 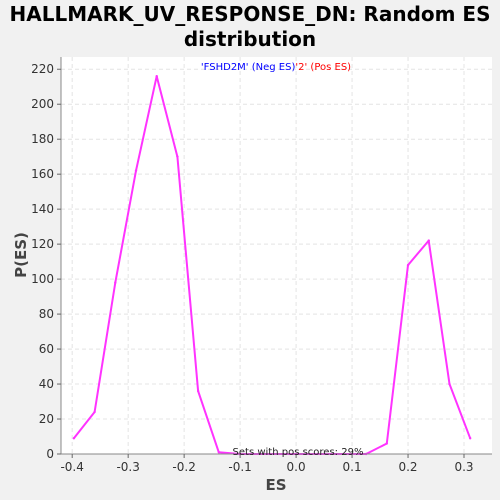 What do you see at coordinates (323, 67) in the screenshot?
I see `legend-pos-es: '2' (Pos ES)` at bounding box center [323, 67].